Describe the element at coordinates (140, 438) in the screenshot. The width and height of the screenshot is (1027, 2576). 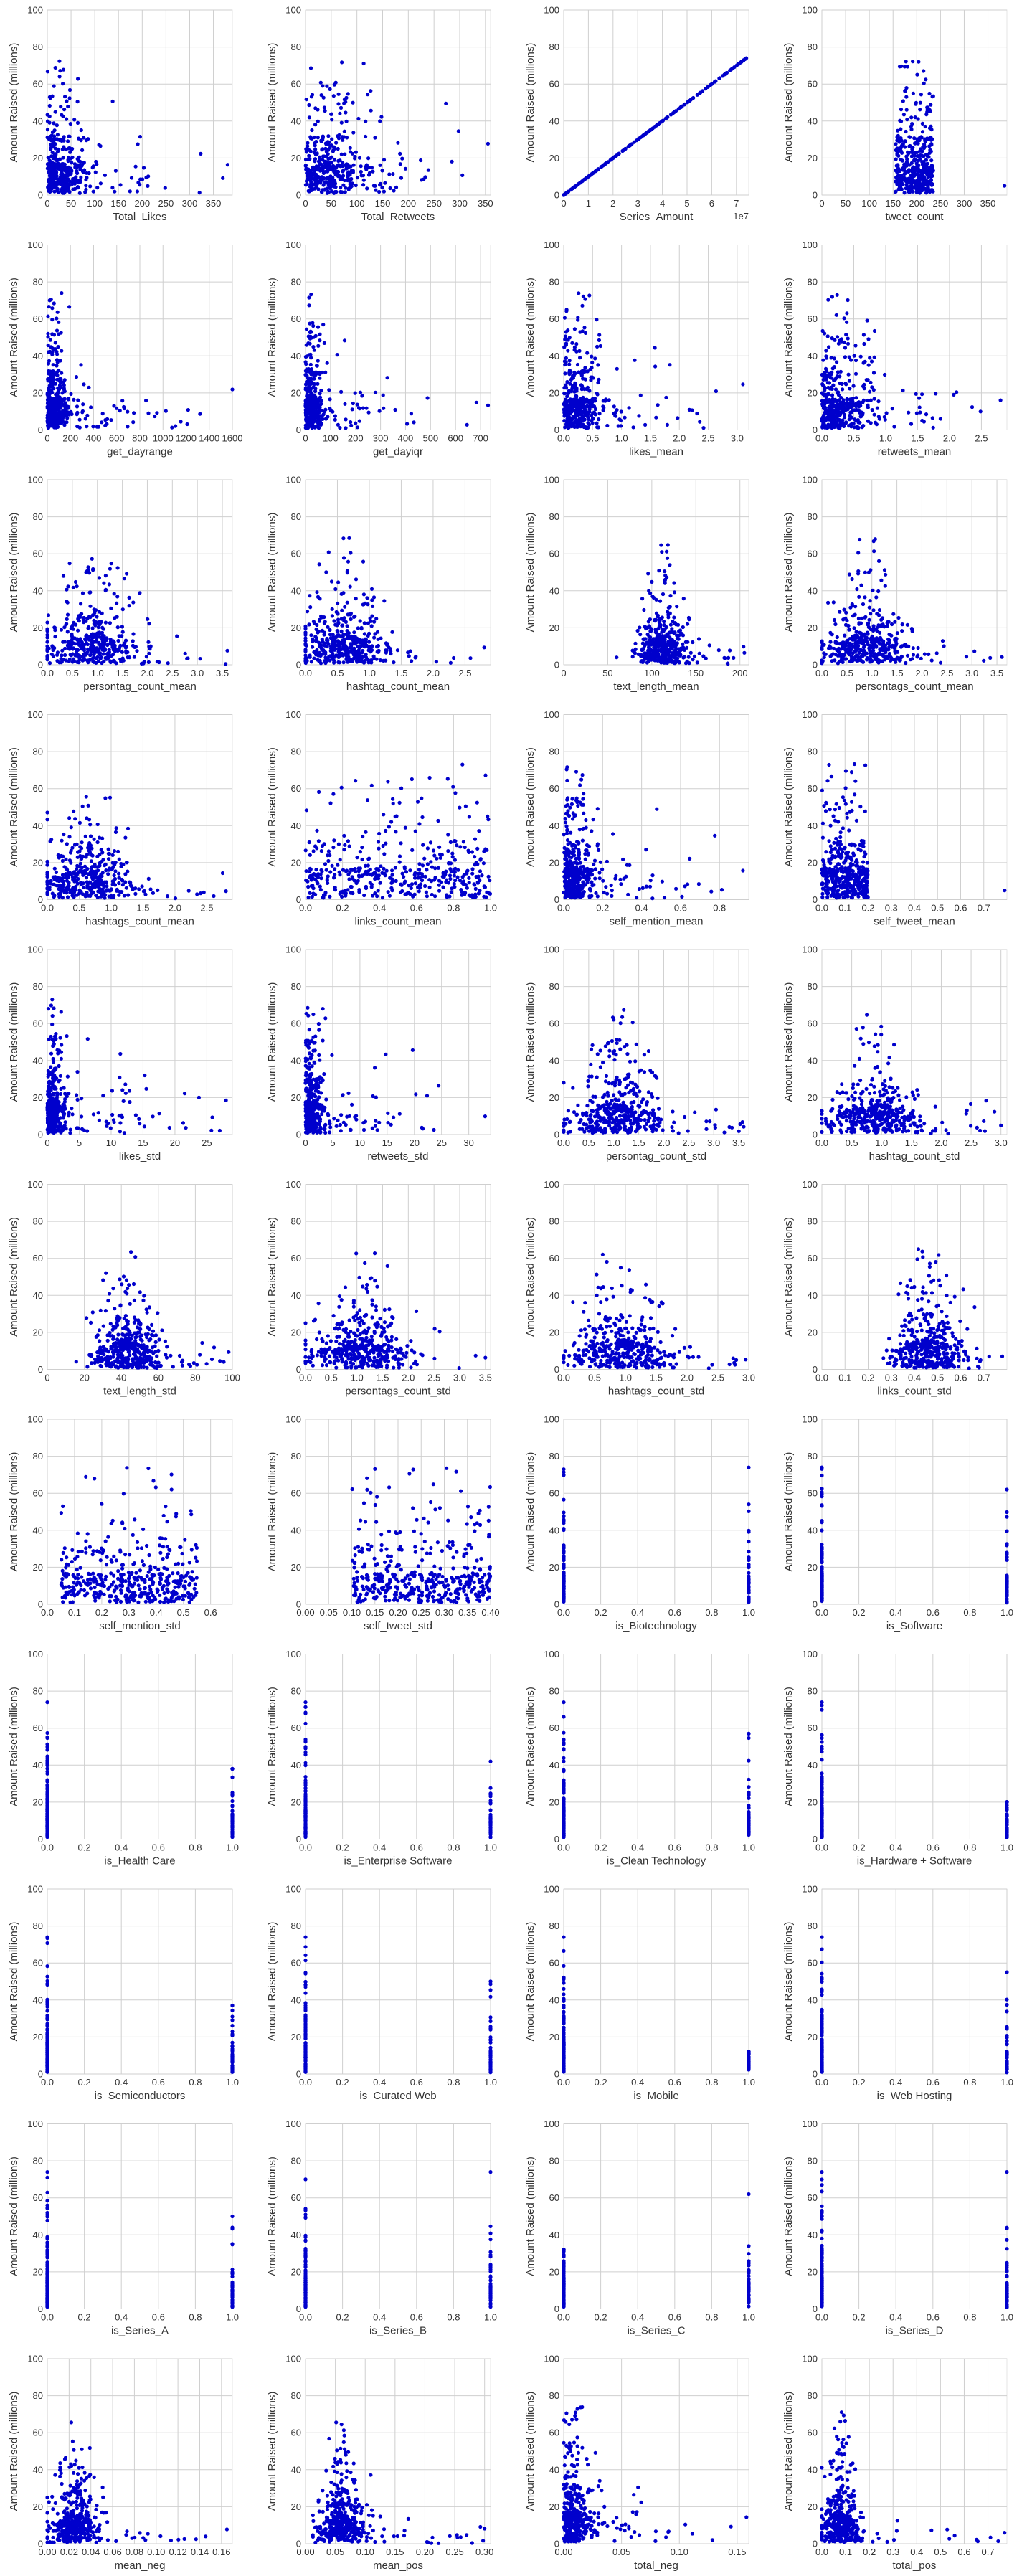
I see `x-tick-label: 800` at that location.